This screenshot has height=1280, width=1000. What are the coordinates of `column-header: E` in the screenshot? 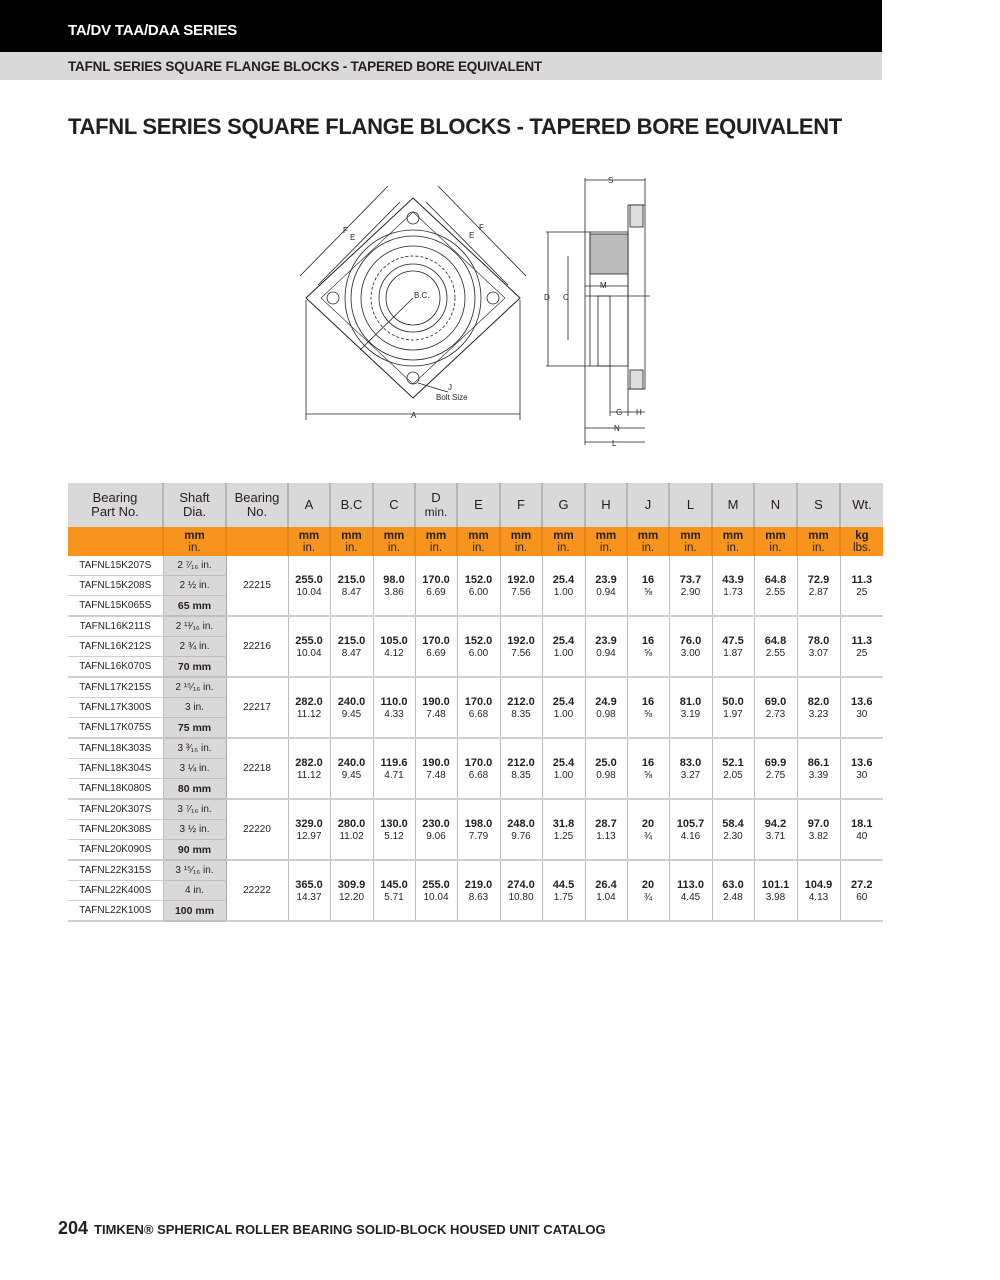 It's located at (479, 505).